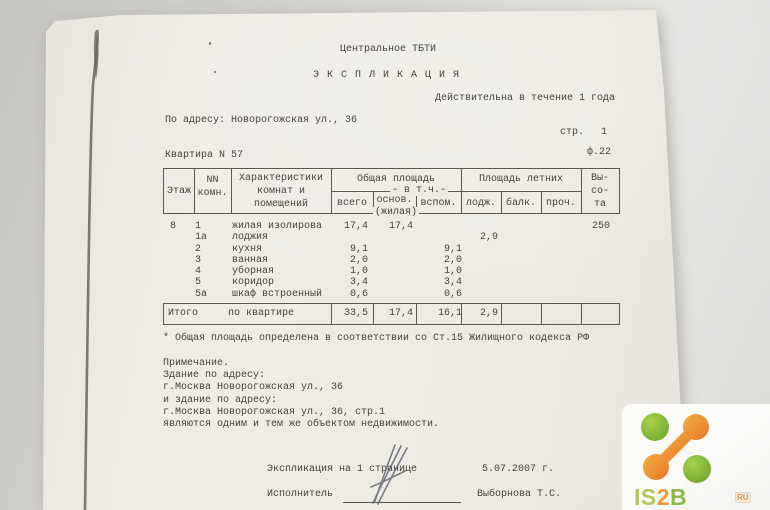 The height and width of the screenshot is (510, 770). I want to click on is2b-logo-icon, so click(676, 448).